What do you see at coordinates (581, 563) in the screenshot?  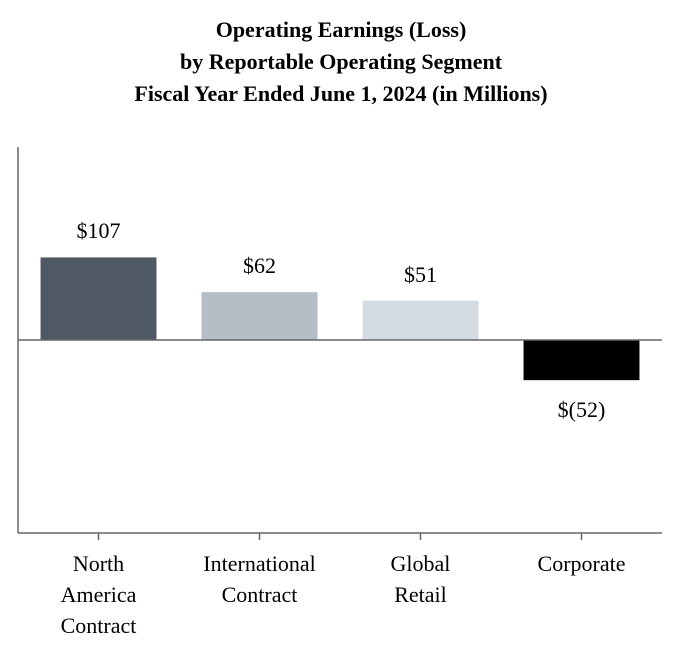 I see `x-tick-label: Corporate` at bounding box center [581, 563].